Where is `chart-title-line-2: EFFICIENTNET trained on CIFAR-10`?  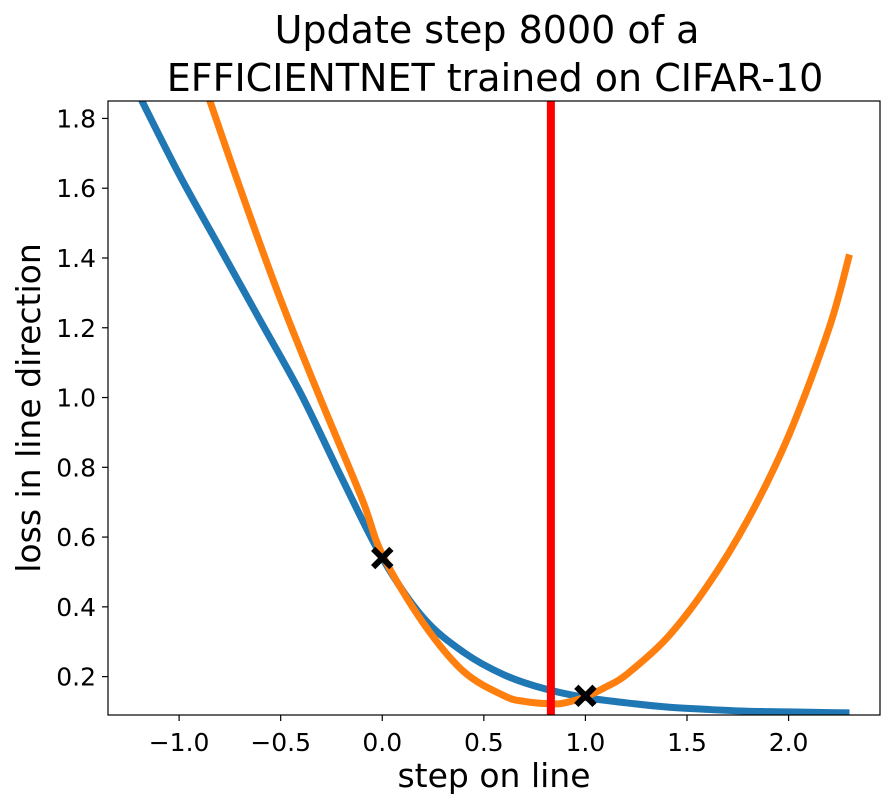 chart-title-line-2: EFFICIENTNET trained on CIFAR-10 is located at coordinates (495, 78).